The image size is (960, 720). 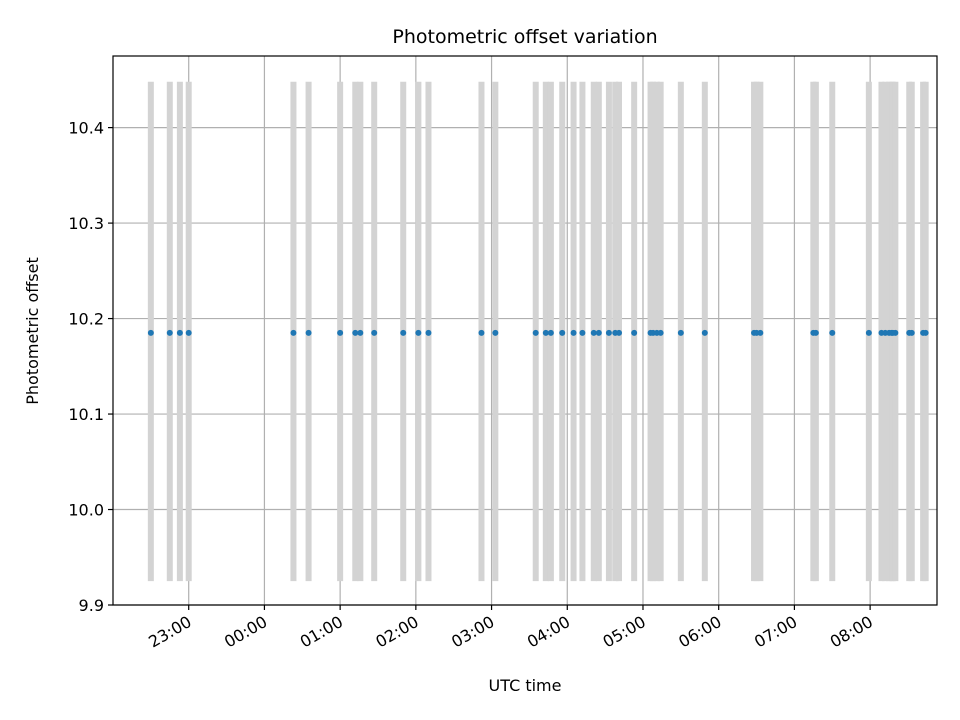 I want to click on y-axis-ticks: 9.9 10.0 10.1 10.2 10.3 10.4, so click(x=90, y=367).